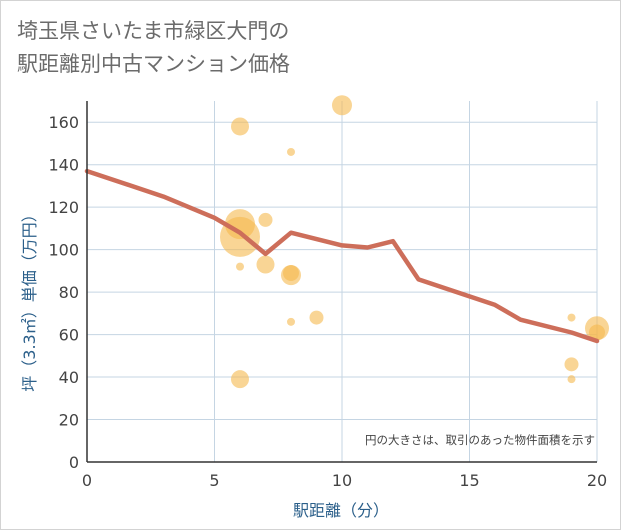 The width and height of the screenshot is (621, 530). What do you see at coordinates (153, 64) in the screenshot?
I see `chart-title-line-2: 駅距離別中古マンション価格` at bounding box center [153, 64].